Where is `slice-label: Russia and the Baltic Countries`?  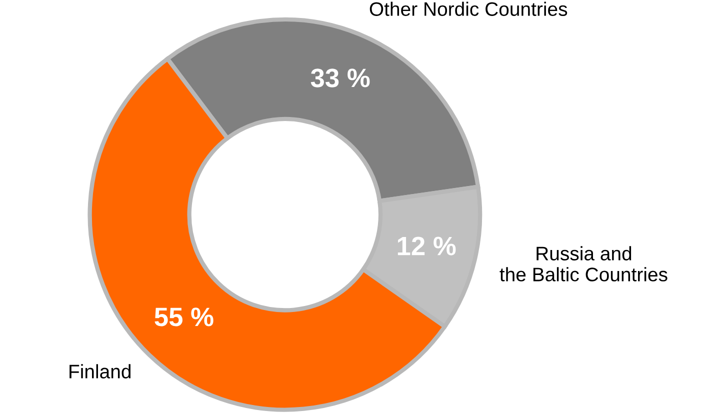
slice-label: Russia and the Baltic Countries is located at coordinates (584, 264).